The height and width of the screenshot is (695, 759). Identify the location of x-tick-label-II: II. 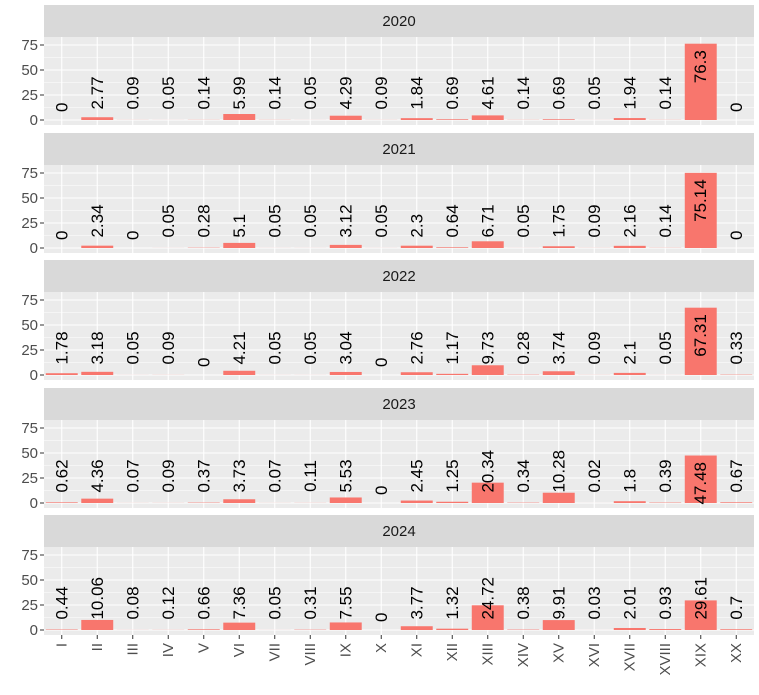
(97, 647).